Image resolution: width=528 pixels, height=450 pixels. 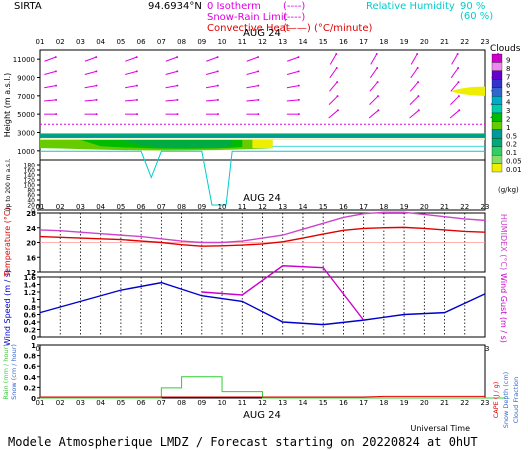 I want to click on hour-label: 04, so click(x=100, y=403).